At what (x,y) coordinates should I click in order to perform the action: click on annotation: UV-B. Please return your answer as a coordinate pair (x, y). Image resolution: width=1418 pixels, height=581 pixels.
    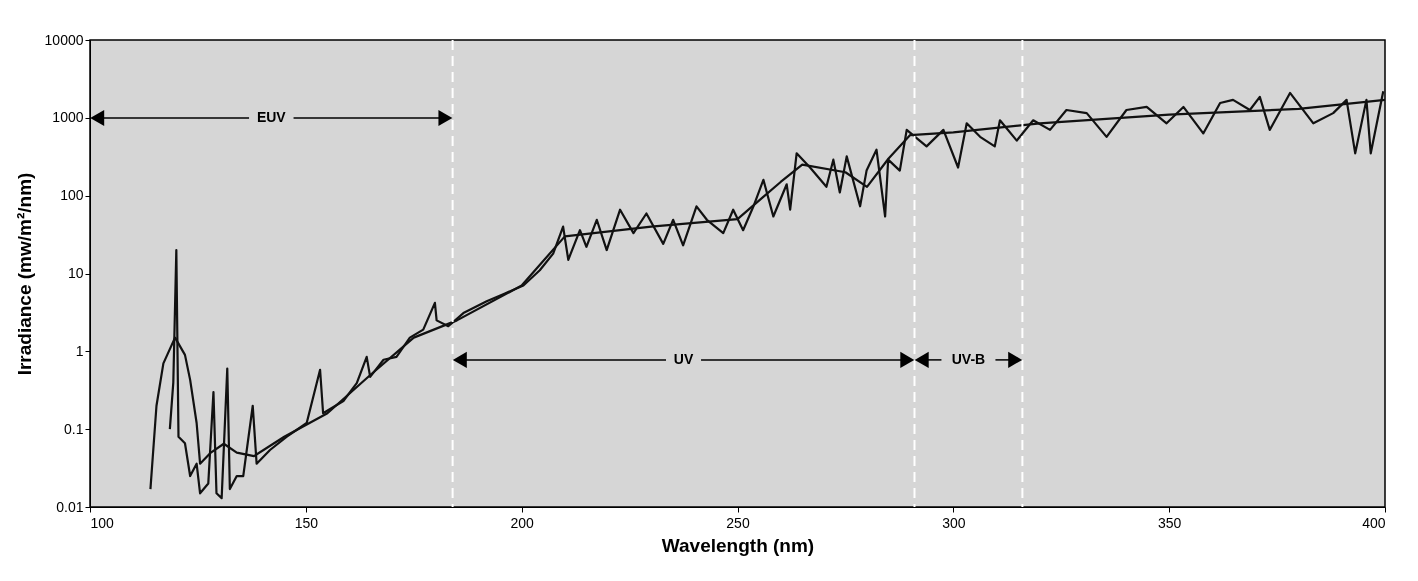
    Looking at the image, I should click on (968, 358).